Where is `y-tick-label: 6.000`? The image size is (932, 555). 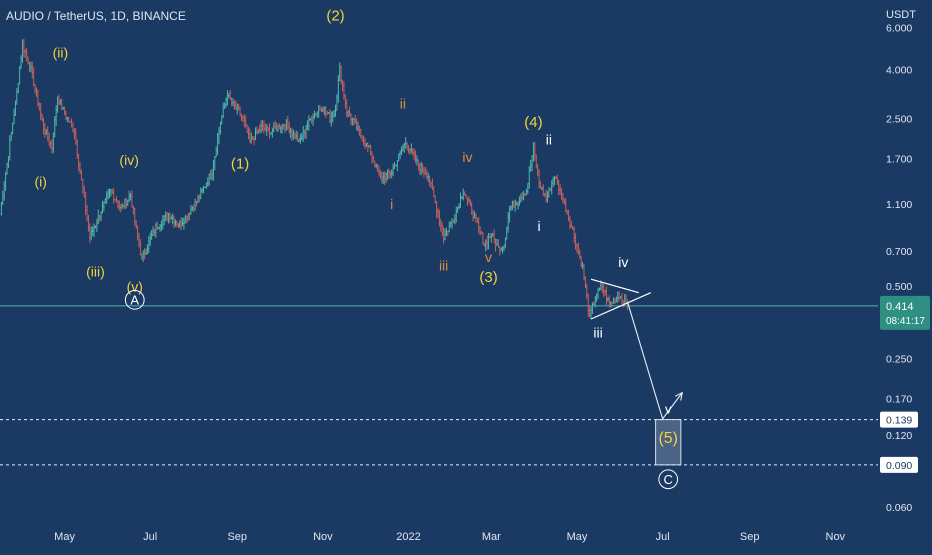
y-tick-label: 6.000 is located at coordinates (899, 28).